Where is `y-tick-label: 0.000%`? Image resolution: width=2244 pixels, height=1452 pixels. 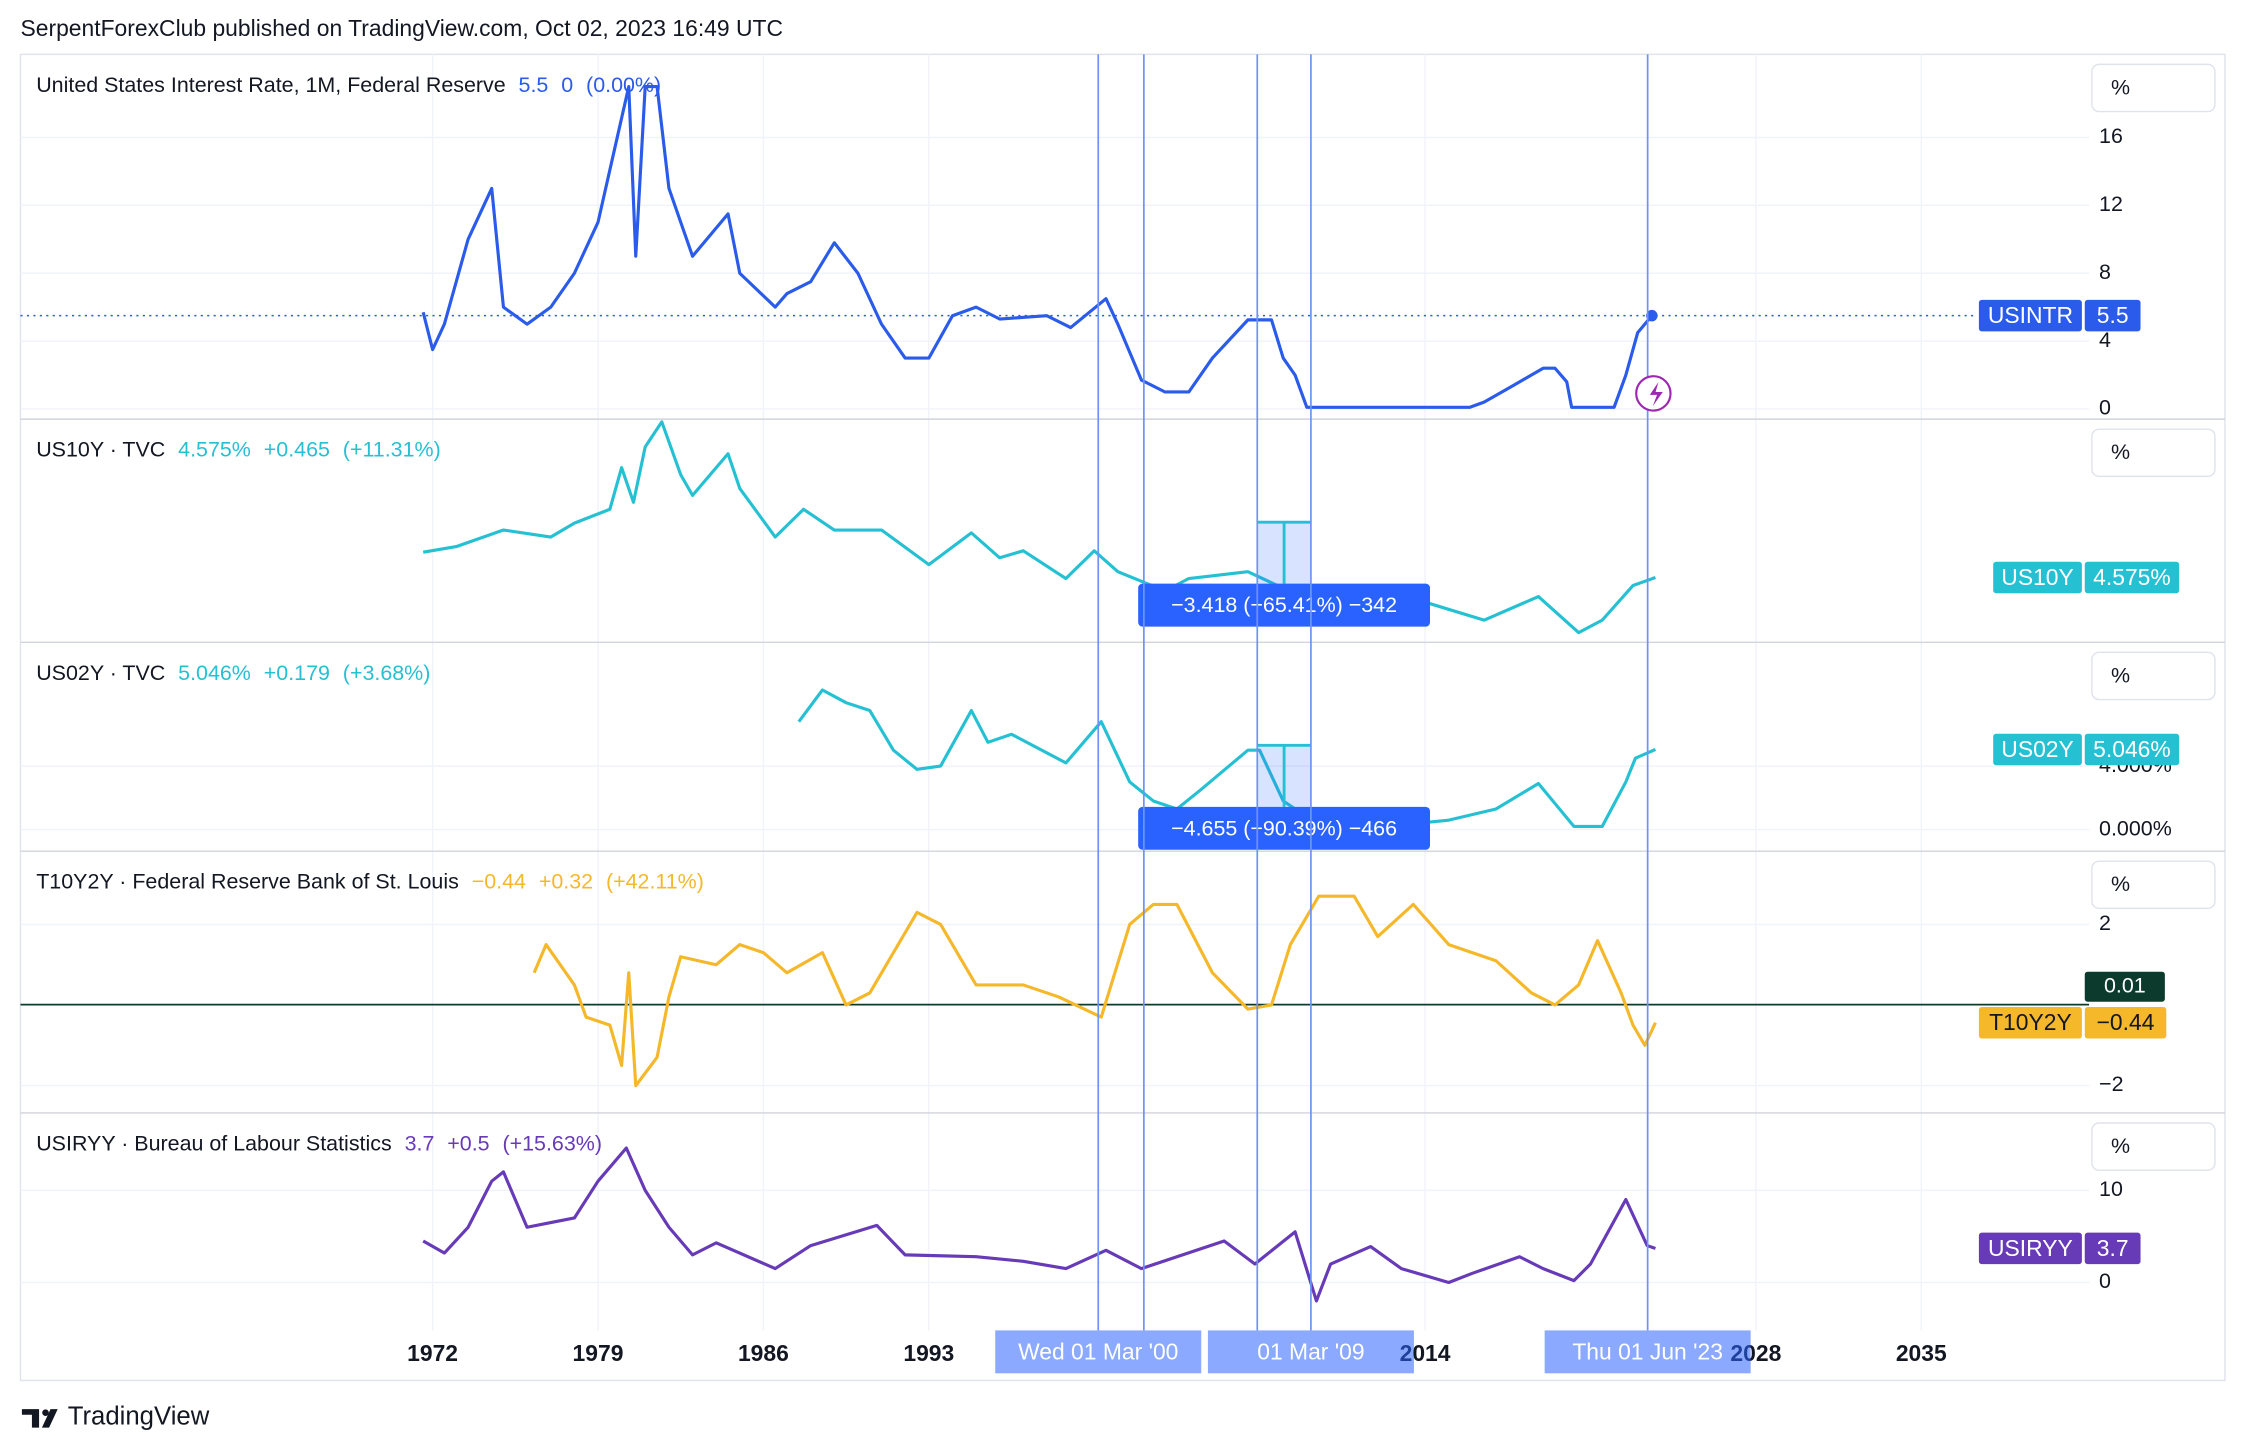 y-tick-label: 0.000% is located at coordinates (2135, 828).